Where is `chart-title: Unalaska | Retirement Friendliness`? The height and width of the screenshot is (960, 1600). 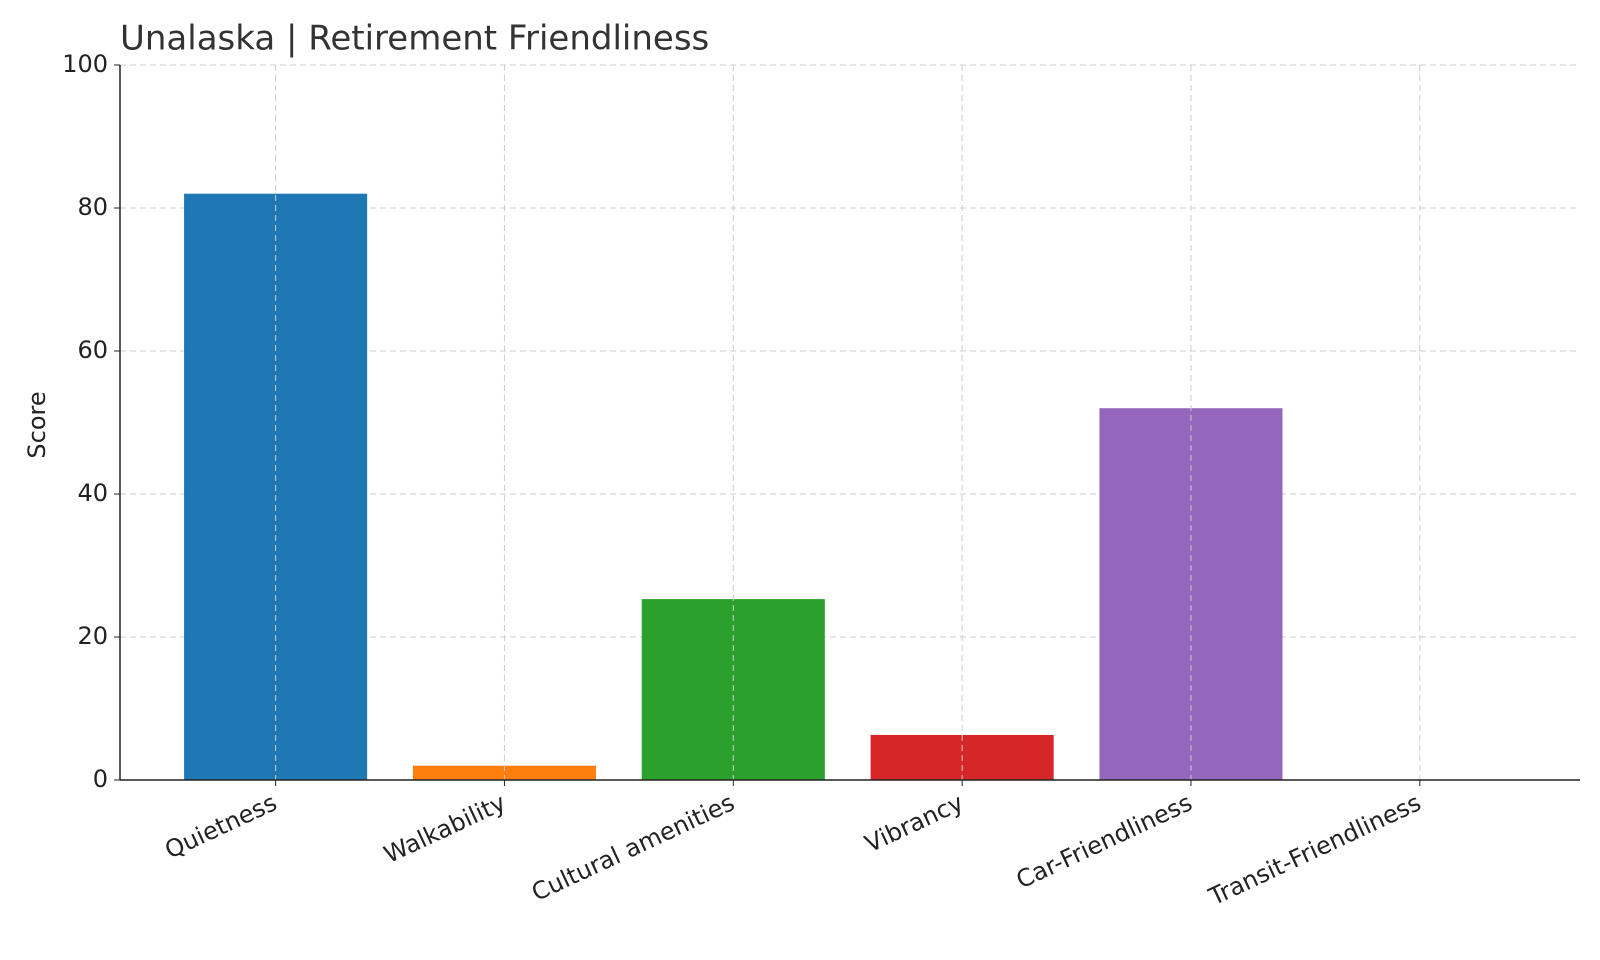 chart-title: Unalaska | Retirement Friendliness is located at coordinates (414, 39).